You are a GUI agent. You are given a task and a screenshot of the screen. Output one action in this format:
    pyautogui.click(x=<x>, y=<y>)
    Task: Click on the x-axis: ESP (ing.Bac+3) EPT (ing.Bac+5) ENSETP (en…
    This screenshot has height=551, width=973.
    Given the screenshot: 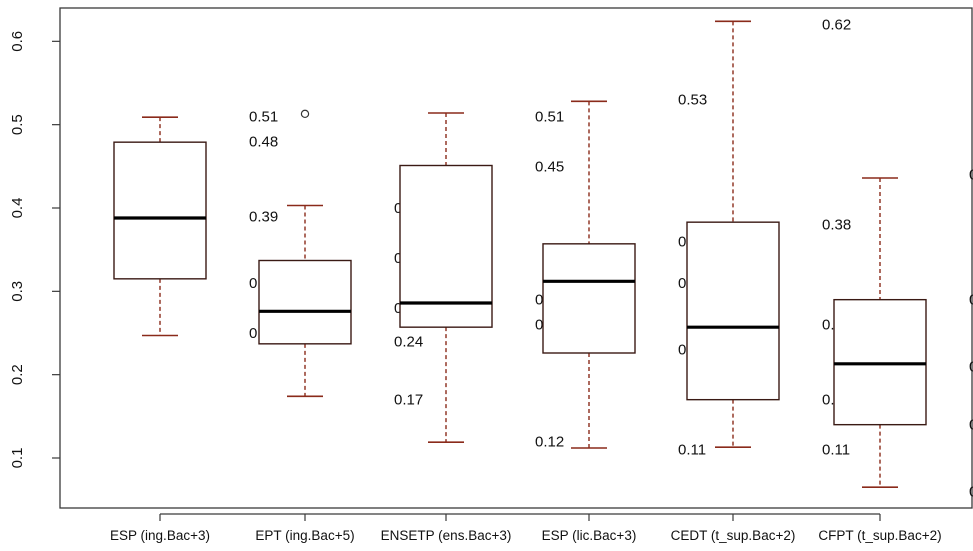 What is the action you would take?
    pyautogui.click(x=526, y=528)
    